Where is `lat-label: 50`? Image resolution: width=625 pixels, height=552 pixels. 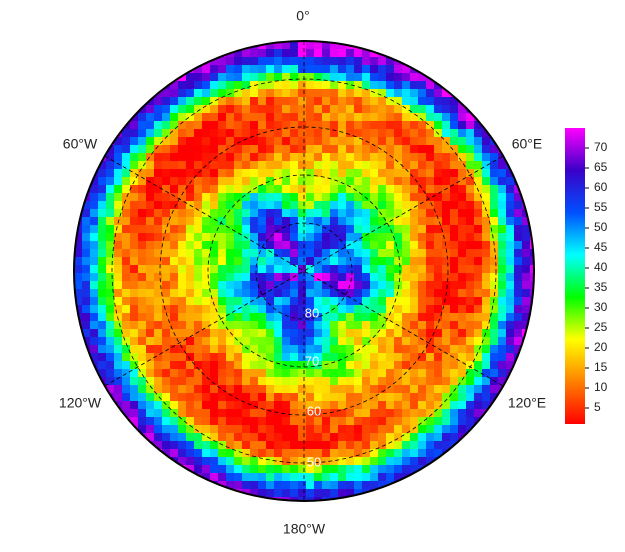
lat-label: 50 is located at coordinates (314, 461).